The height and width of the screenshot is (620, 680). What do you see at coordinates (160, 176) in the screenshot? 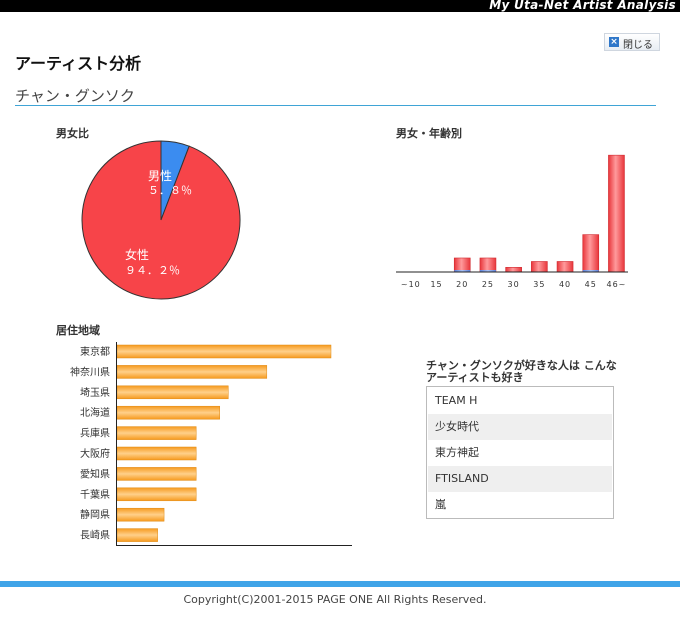
I see `pie-male-label: 男性` at bounding box center [160, 176].